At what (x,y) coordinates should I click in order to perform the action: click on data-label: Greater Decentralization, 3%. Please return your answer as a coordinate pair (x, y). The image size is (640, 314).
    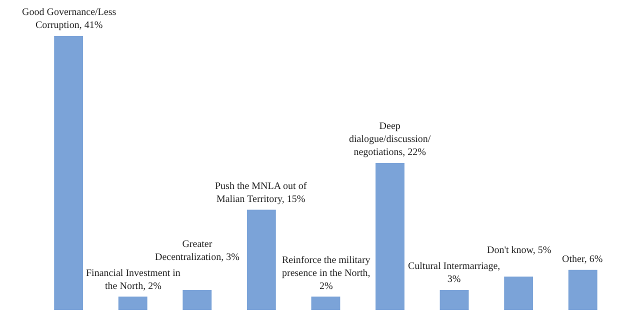
    Looking at the image, I should click on (197, 251).